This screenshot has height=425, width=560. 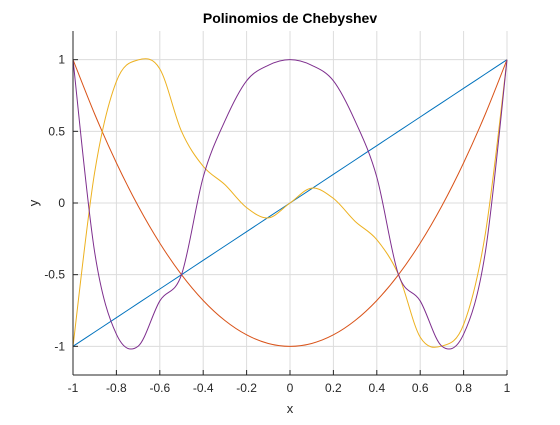 I want to click on x-tick-label: 0.8, so click(x=463, y=388).